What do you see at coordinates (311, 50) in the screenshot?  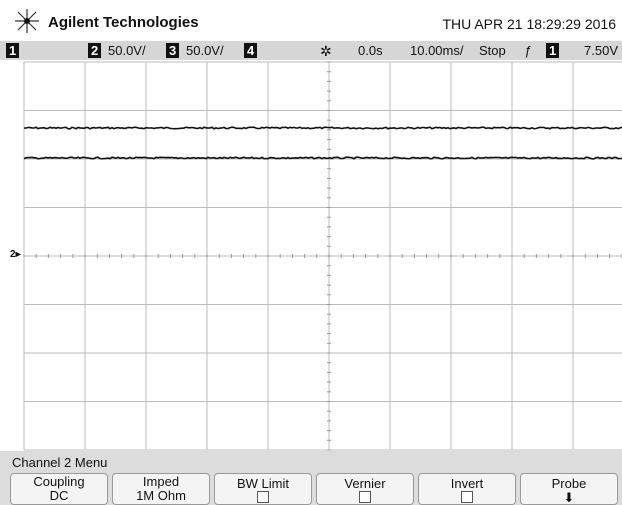 I see `status-bar` at bounding box center [311, 50].